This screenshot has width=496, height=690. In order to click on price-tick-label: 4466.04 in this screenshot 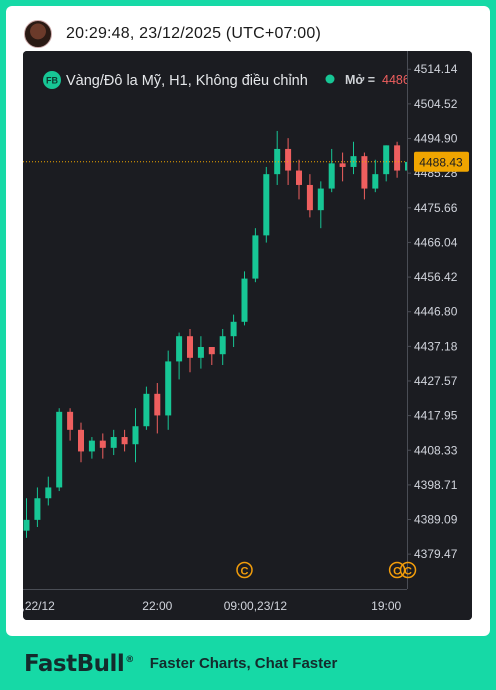, I will do `click(436, 242)`.